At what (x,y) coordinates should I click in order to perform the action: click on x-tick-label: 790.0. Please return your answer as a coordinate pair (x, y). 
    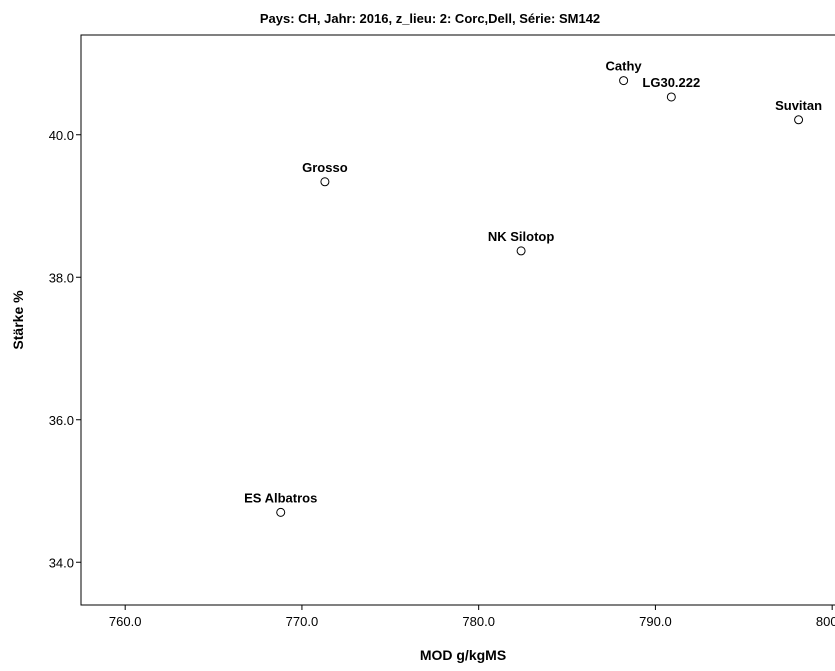
    Looking at the image, I should click on (655, 621).